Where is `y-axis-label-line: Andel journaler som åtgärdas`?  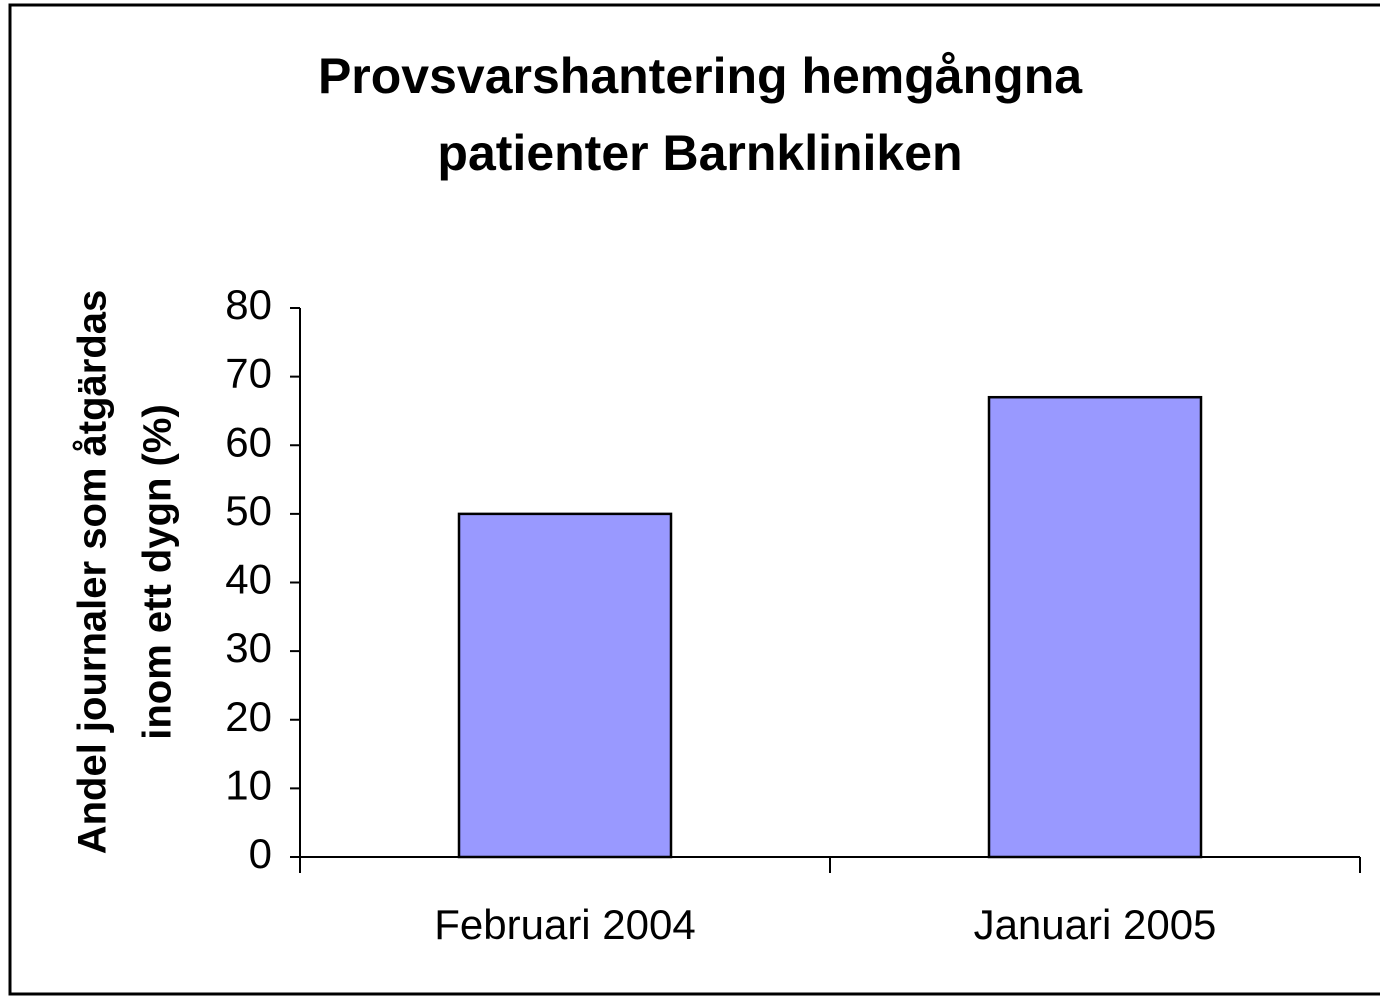
y-axis-label-line: Andel journaler som åtgärdas is located at coordinates (93, 572).